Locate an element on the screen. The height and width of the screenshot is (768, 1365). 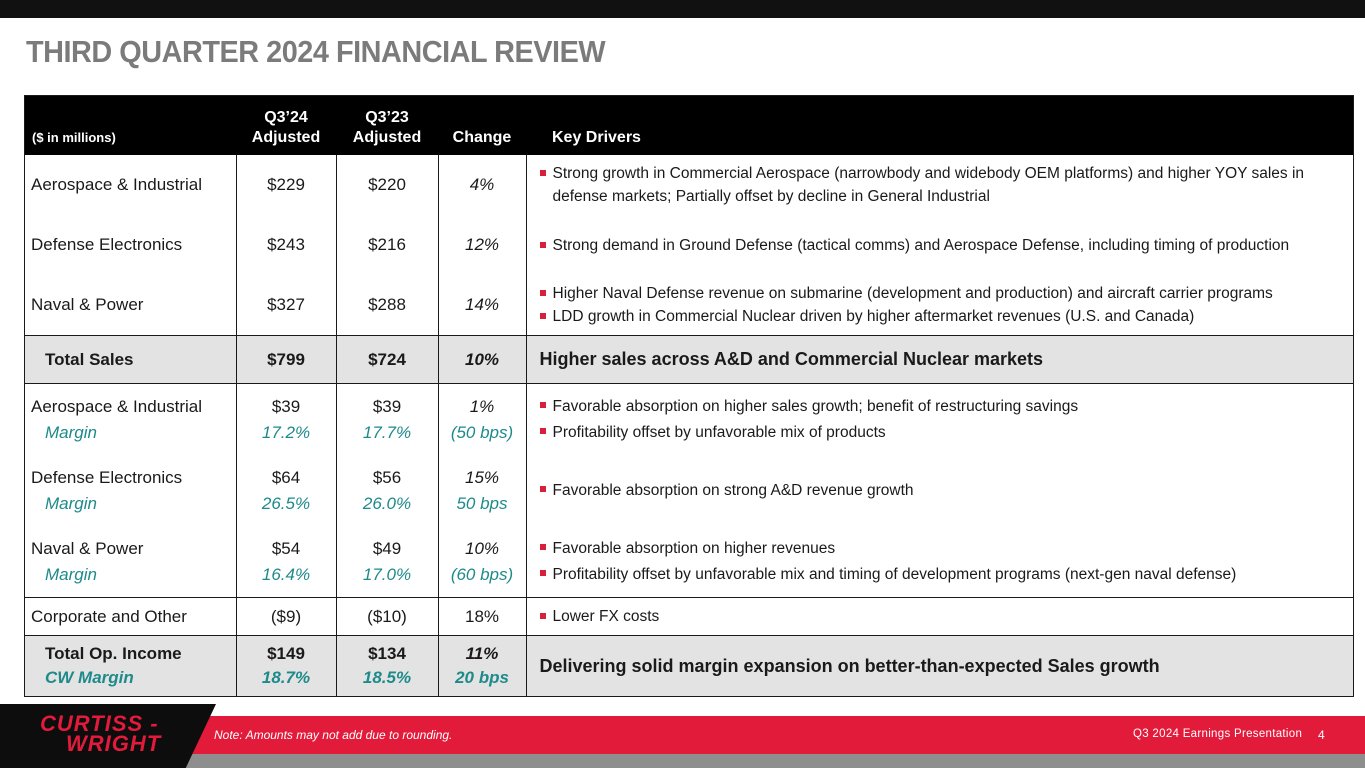
margin-change: (50 bps) is located at coordinates (482, 432).